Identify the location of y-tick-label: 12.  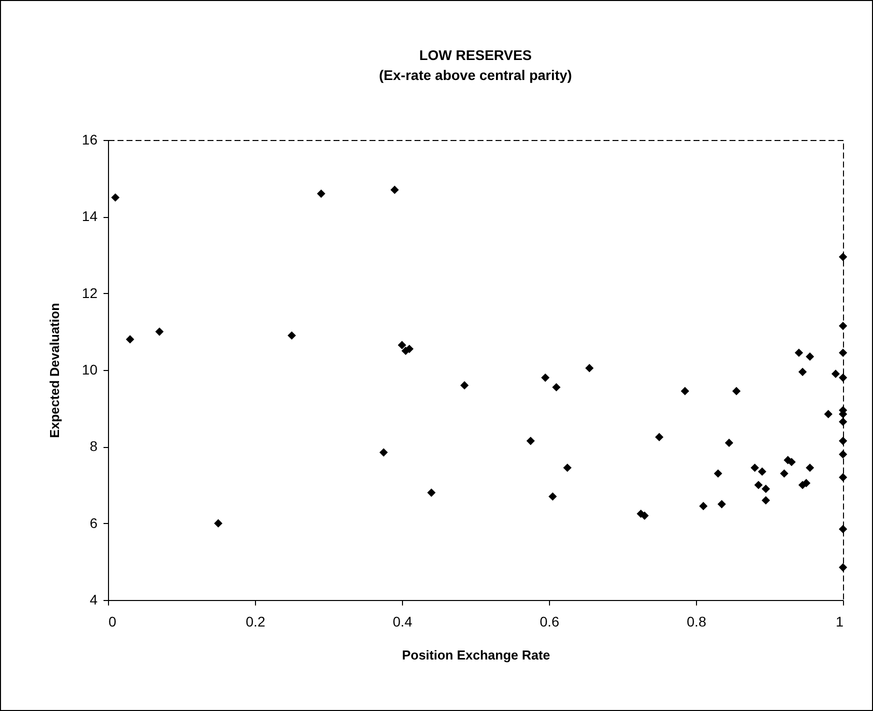
(90, 292).